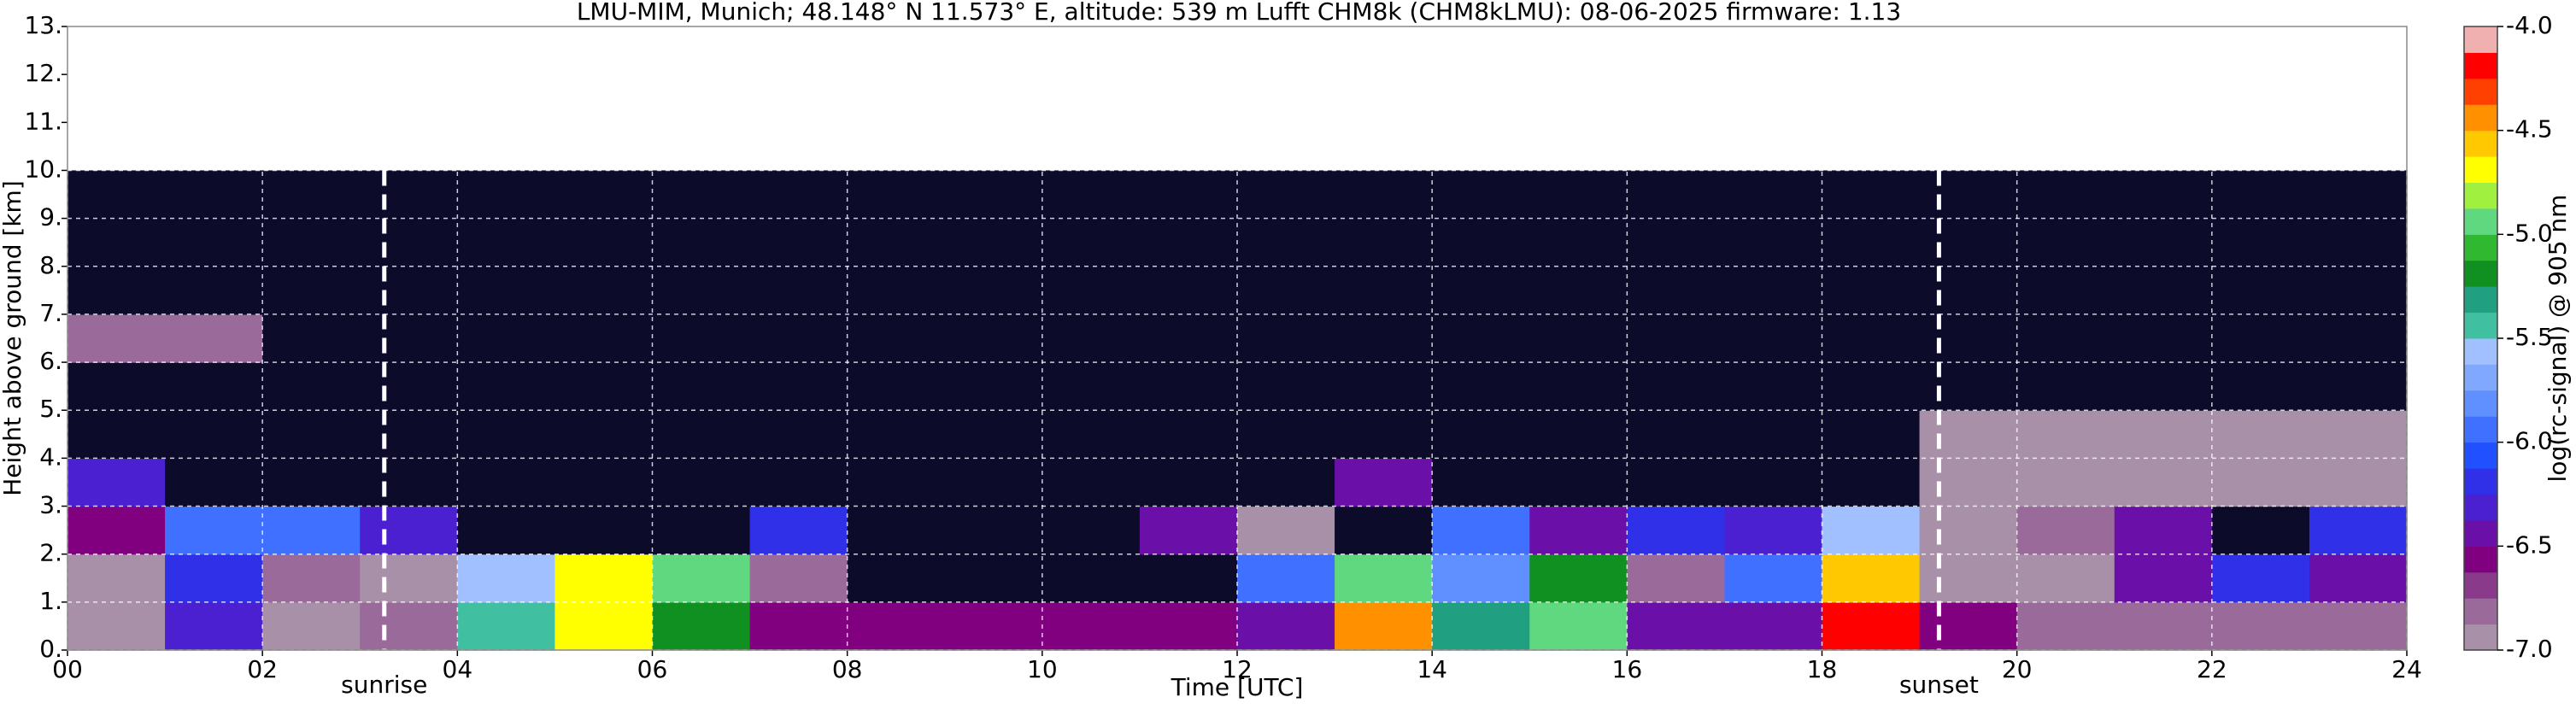 The width and height of the screenshot is (2576, 709). I want to click on x-tick-label: 08, so click(847, 669).